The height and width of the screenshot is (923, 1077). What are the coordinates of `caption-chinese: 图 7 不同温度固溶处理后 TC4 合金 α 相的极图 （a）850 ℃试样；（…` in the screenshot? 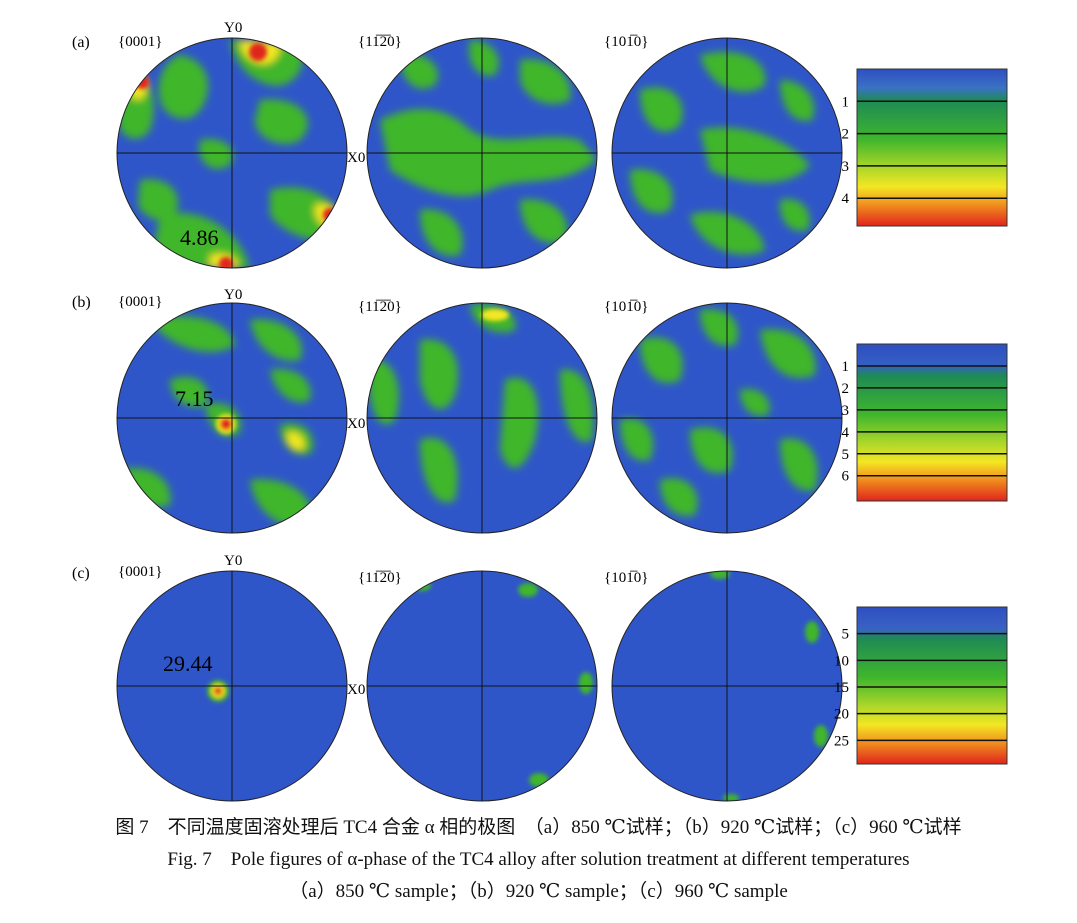 It's located at (538, 827).